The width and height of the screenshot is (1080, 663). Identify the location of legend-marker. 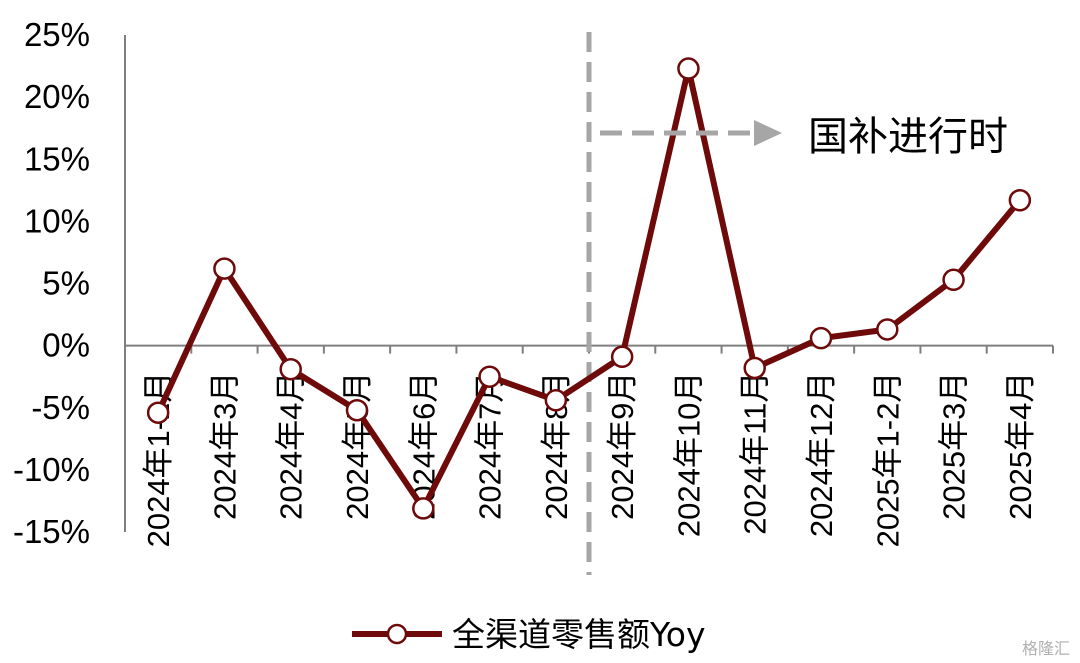
(397, 634).